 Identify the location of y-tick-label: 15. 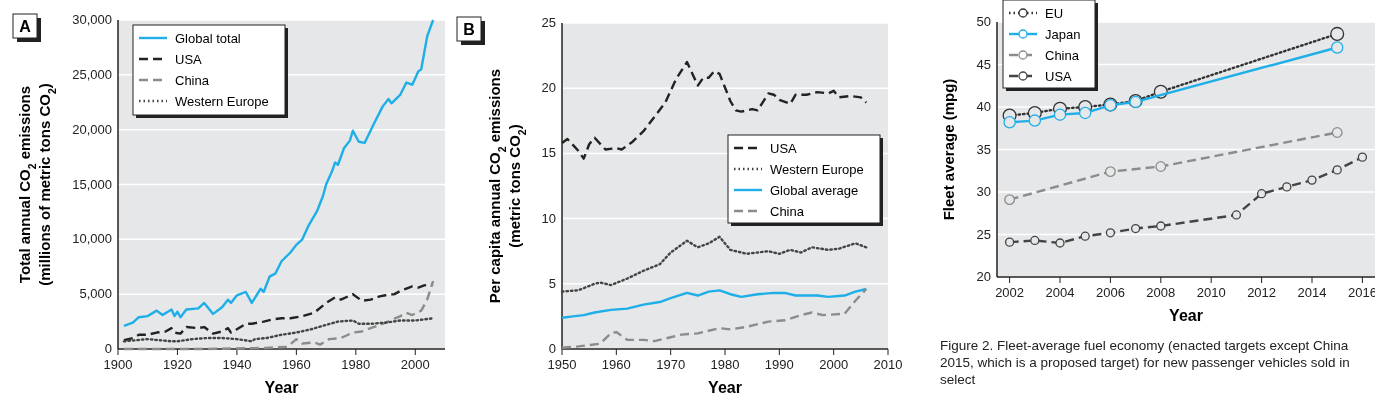
(548, 153).